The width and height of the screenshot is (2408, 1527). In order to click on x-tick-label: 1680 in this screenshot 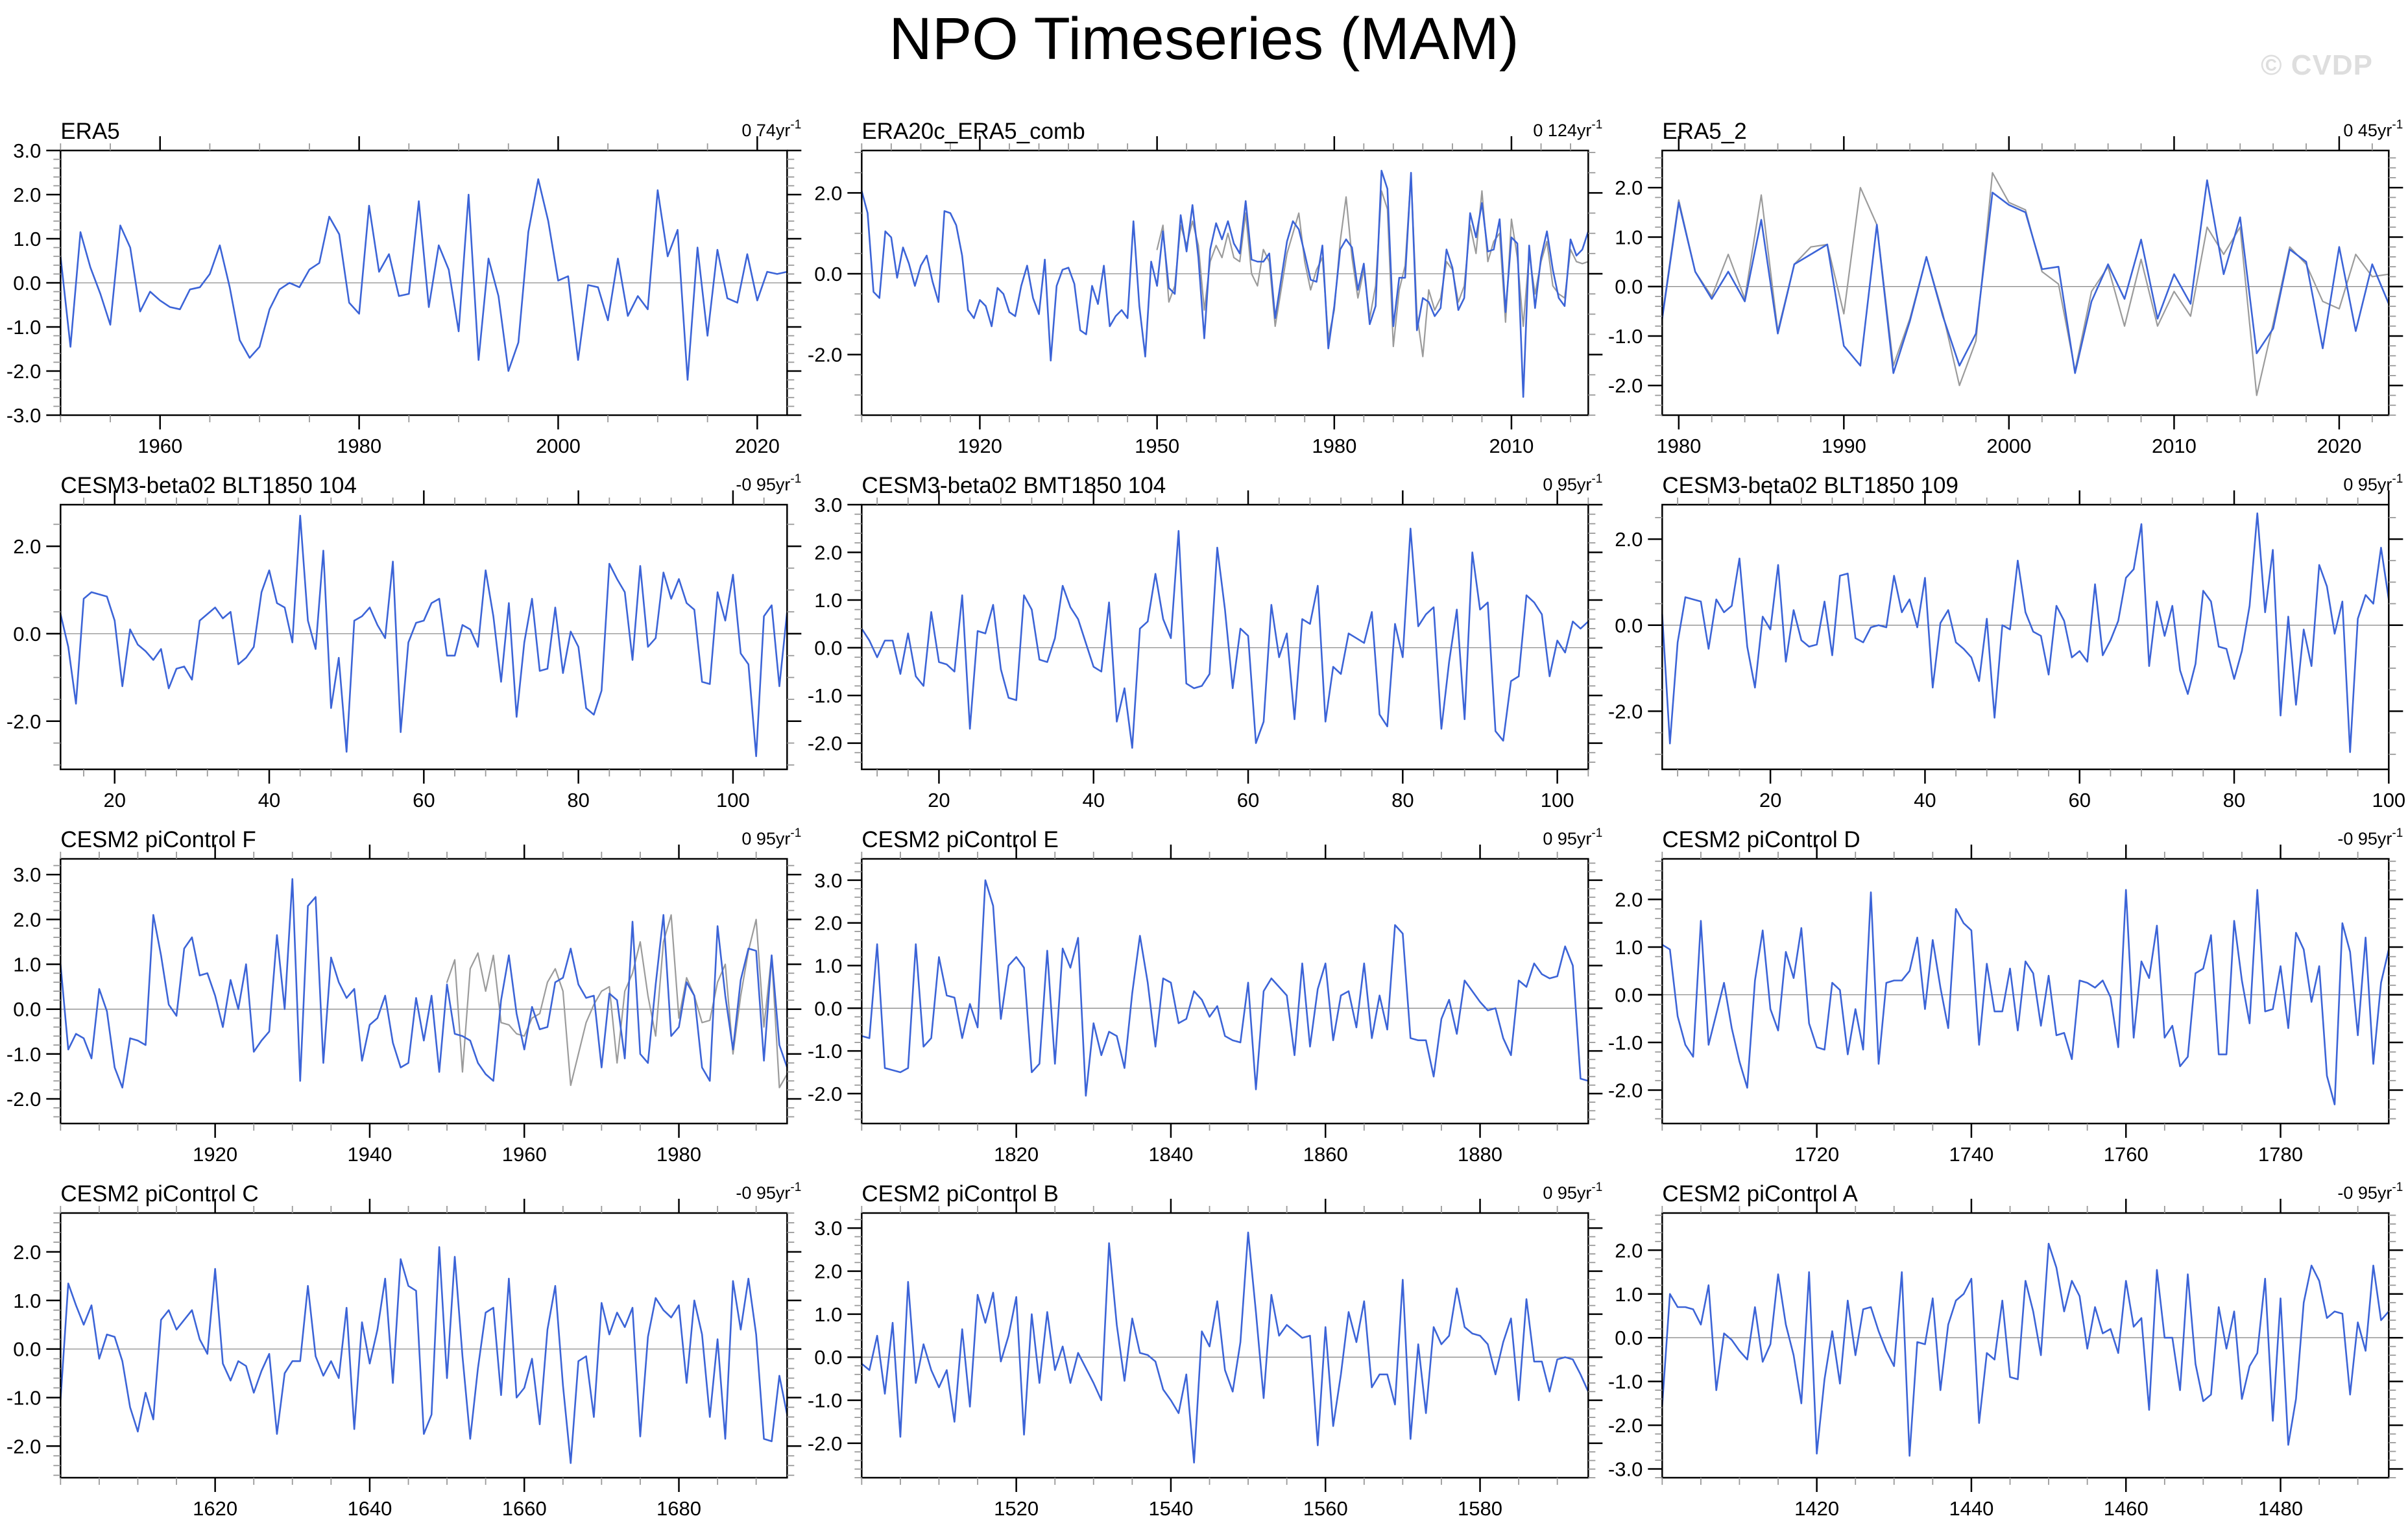, I will do `click(678, 1508)`.